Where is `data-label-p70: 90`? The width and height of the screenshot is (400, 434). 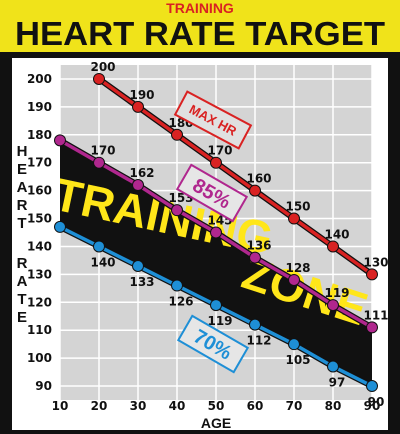
data-label-p70: 90 is located at coordinates (376, 402).